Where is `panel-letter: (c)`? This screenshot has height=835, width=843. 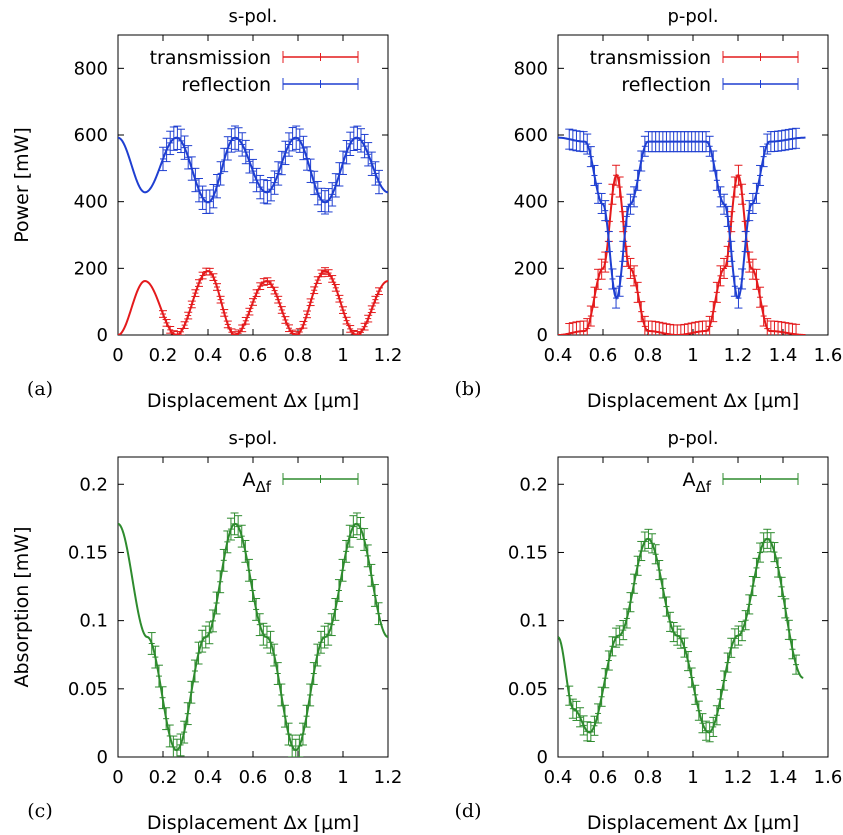 panel-letter: (c) is located at coordinates (39, 811).